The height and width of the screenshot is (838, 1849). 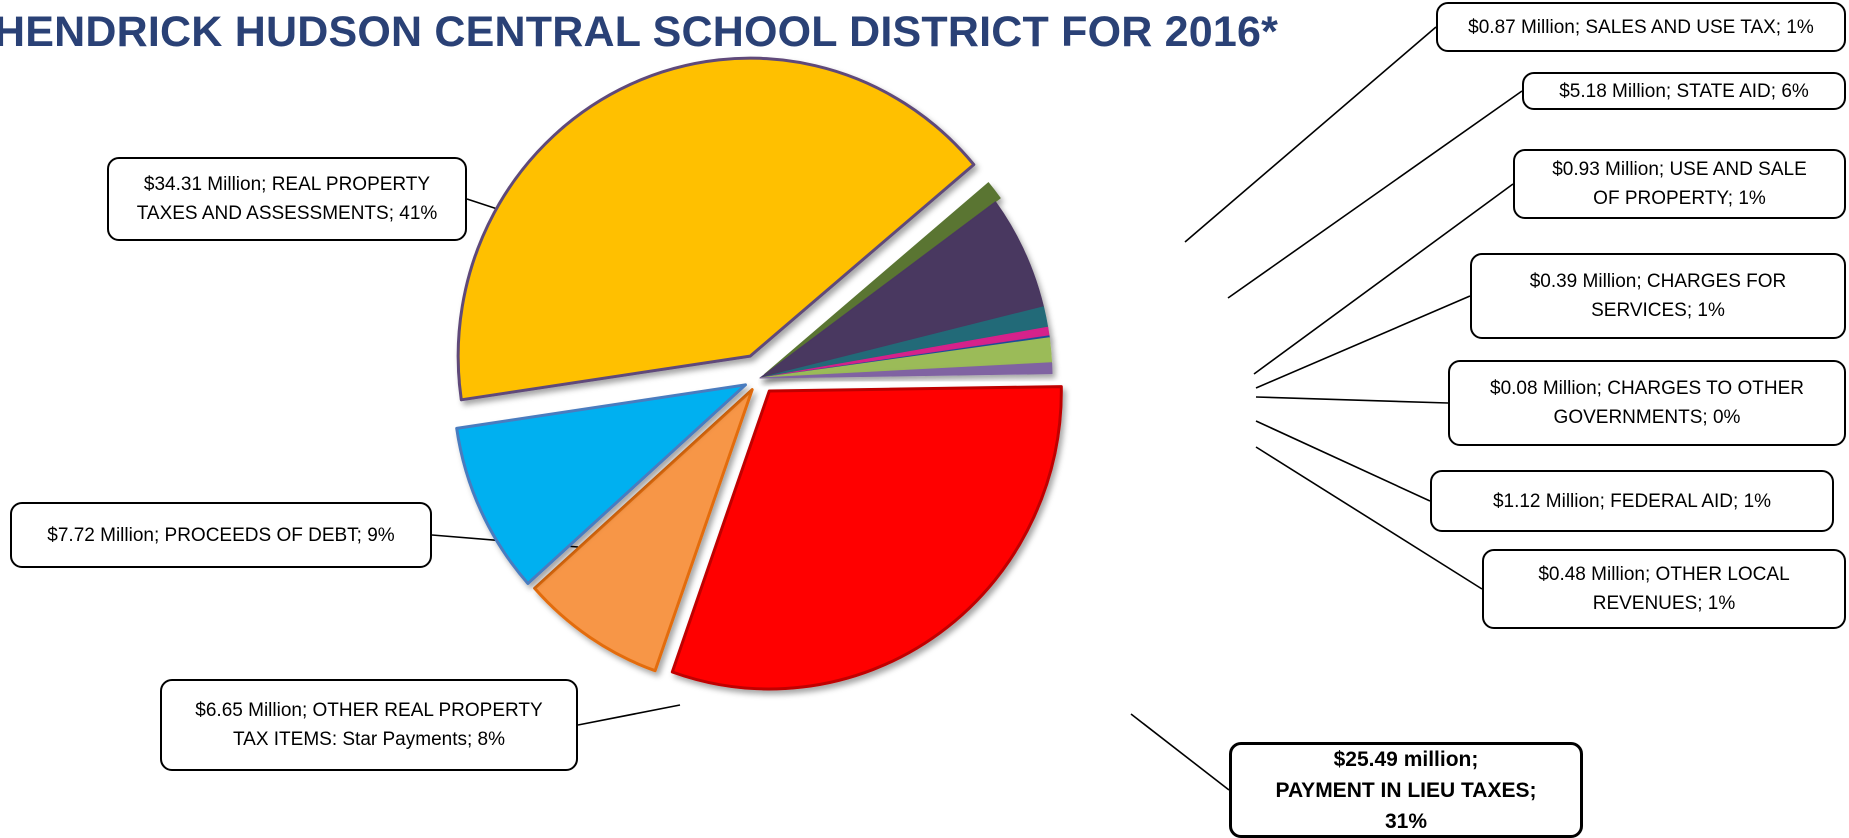 I want to click on pie-slice-debt, so click(x=601, y=484).